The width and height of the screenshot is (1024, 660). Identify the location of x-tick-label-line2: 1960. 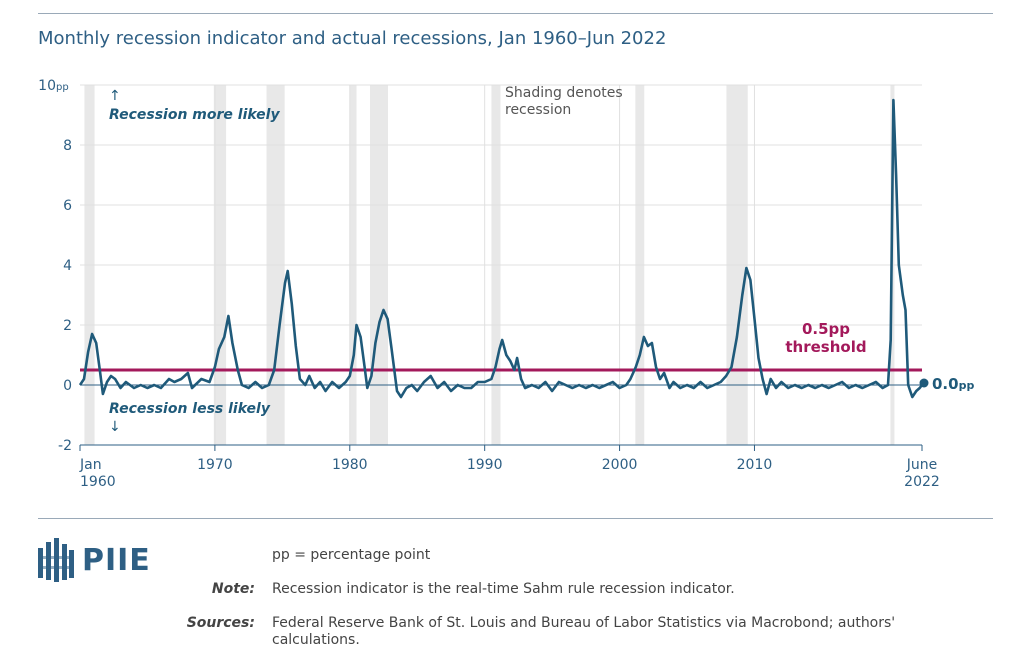
(98, 482).